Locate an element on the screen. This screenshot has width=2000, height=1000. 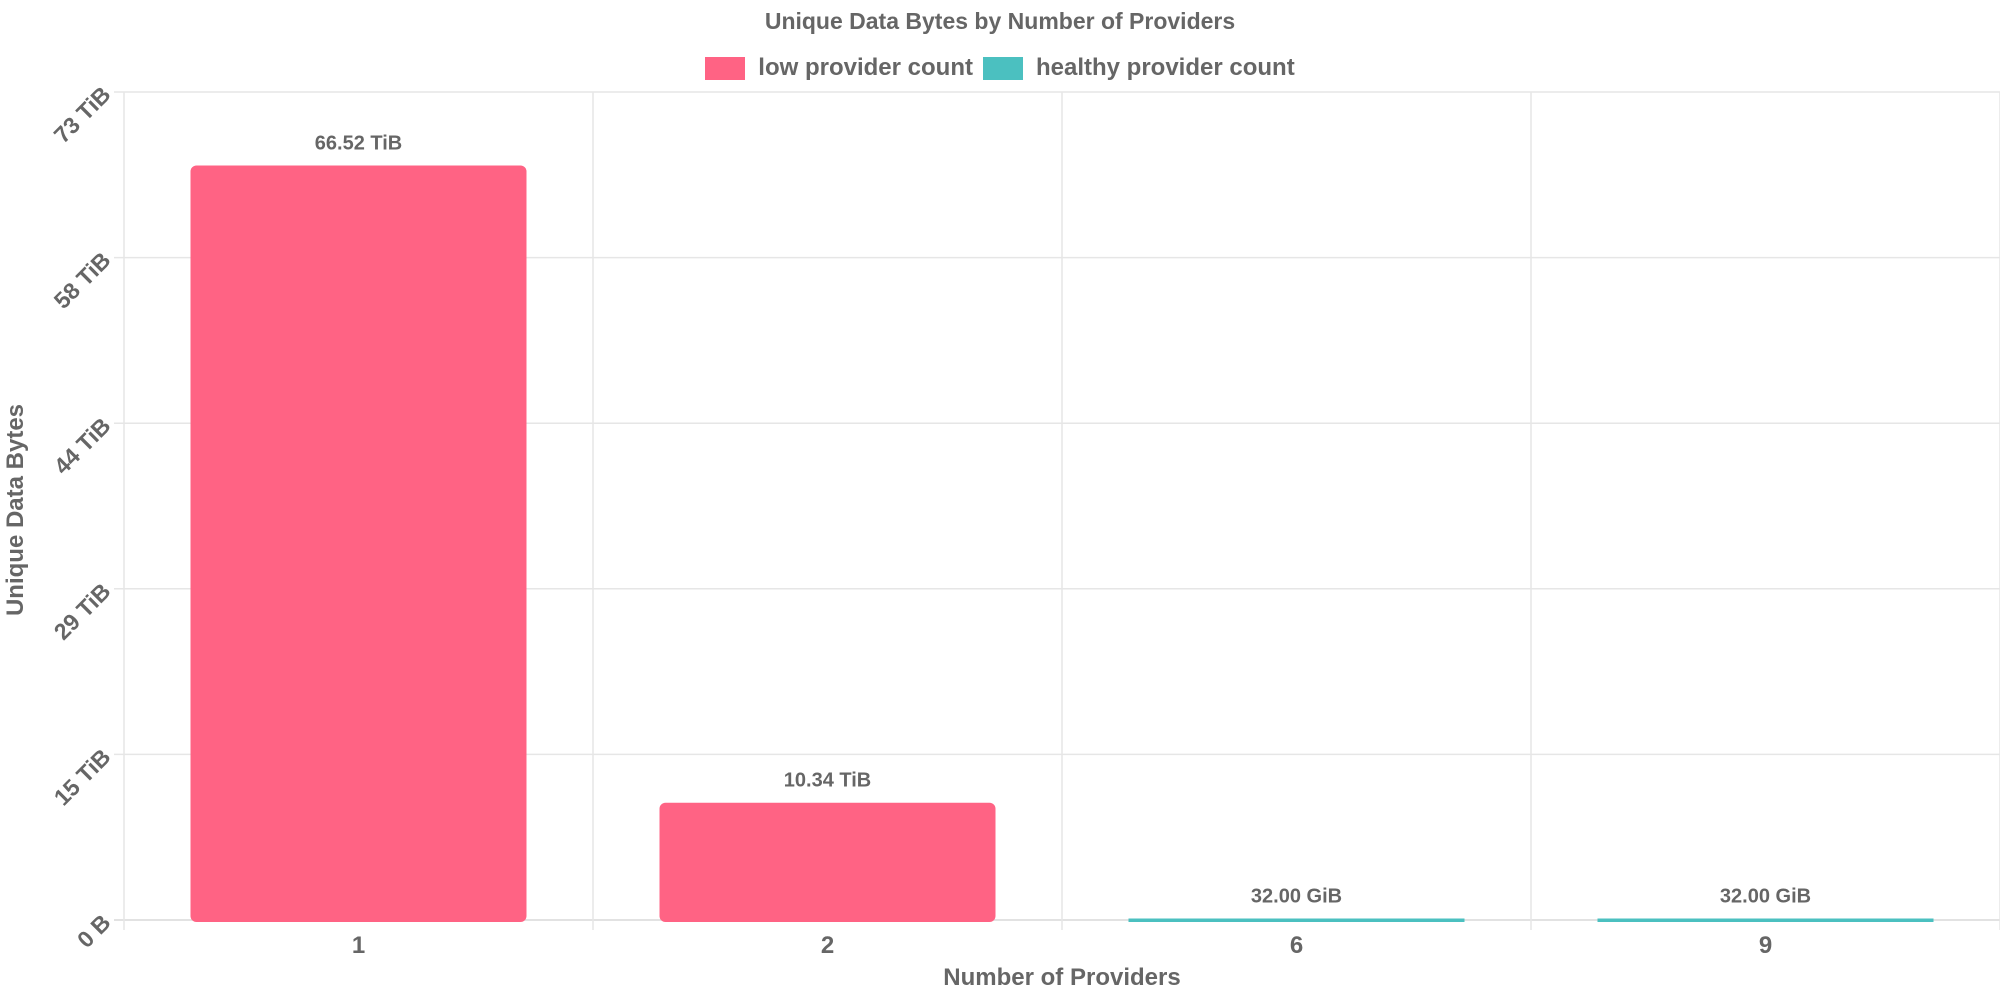
legend-label-healthy: healthy provider count is located at coordinates (1165, 67).